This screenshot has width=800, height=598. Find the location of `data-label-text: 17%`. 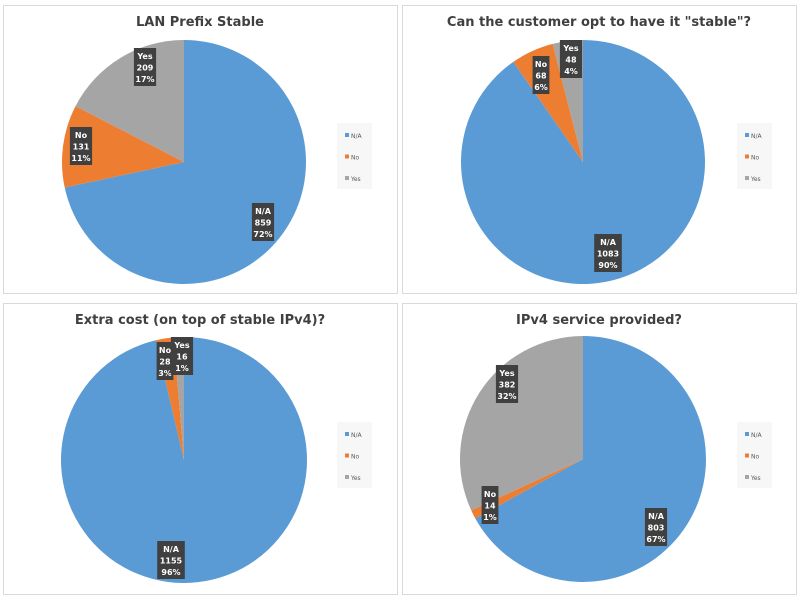

data-label-text: 17% is located at coordinates (144, 79).